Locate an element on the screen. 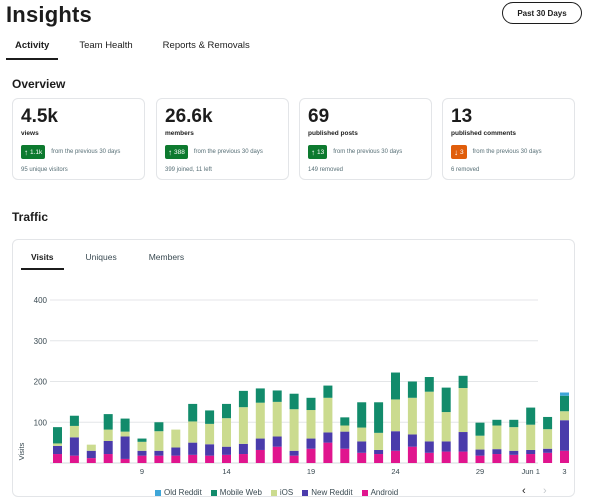 This screenshot has height=500, width=595. y-axis-label: Visits is located at coordinates (21, 451).